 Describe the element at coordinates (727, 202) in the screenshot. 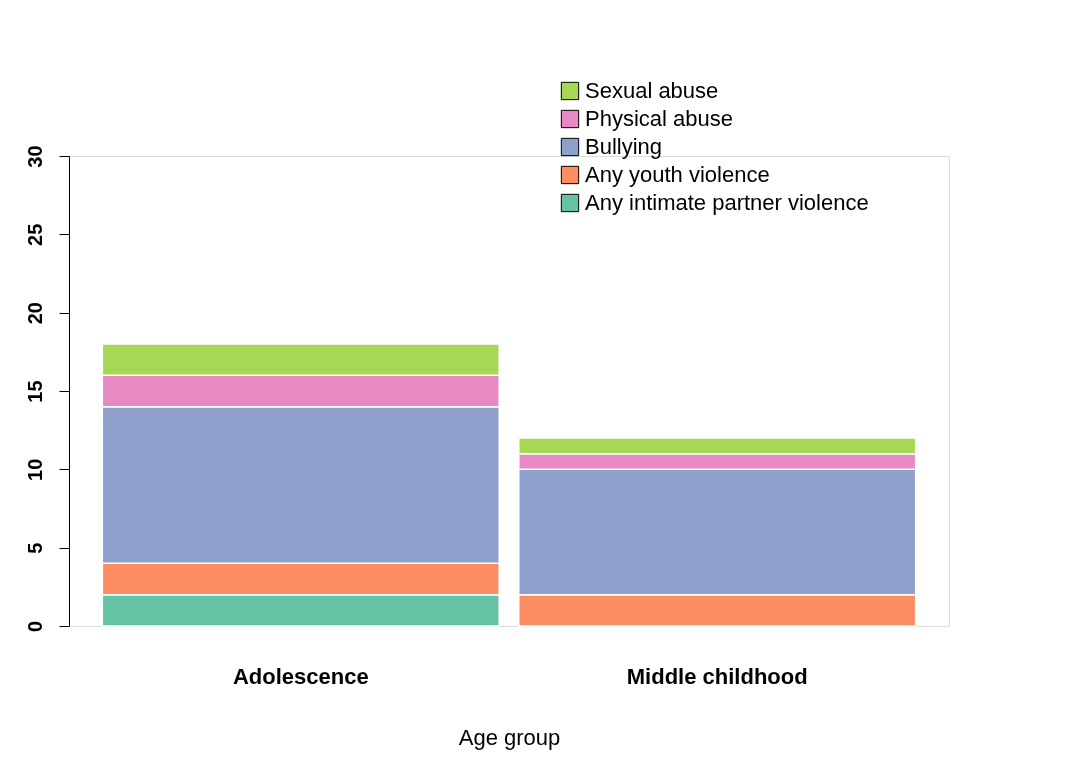

I see `legend-label: Any intimate partner violence` at that location.